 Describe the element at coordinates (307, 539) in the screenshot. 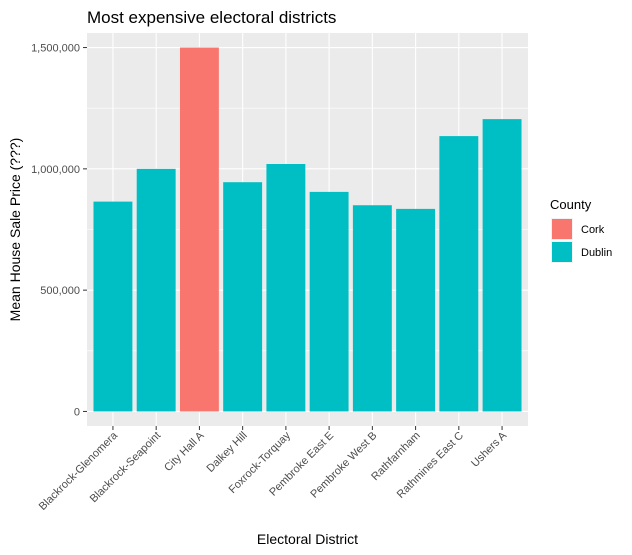

I see `x-axis-title: Electoral District` at that location.